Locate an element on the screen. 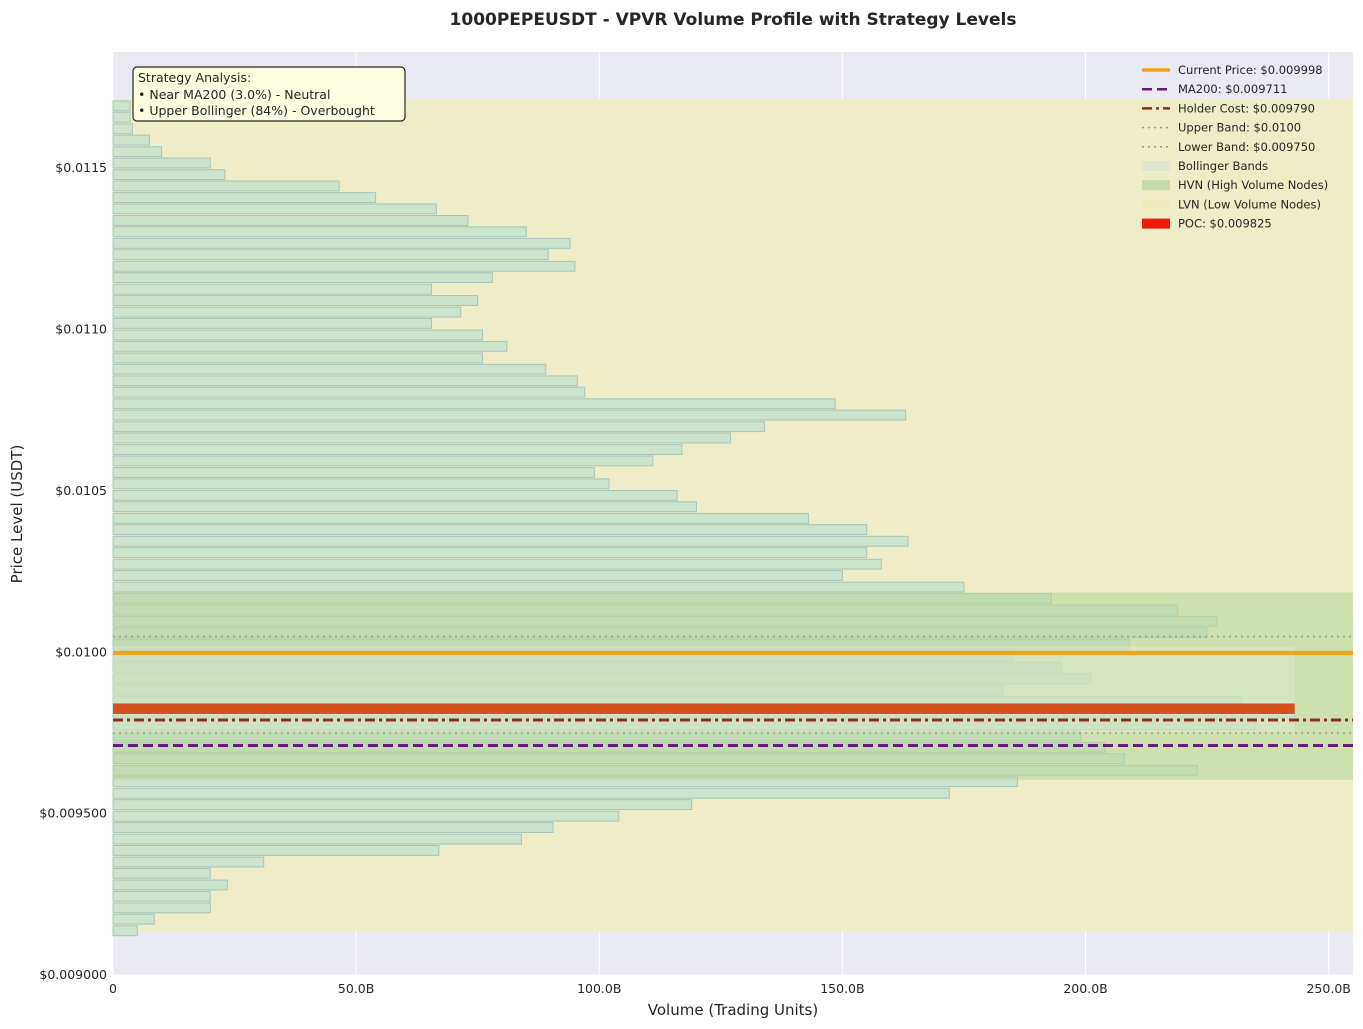 This screenshot has height=1029, width=1363. y-tick-label-3: $0.0105 is located at coordinates (81, 490).